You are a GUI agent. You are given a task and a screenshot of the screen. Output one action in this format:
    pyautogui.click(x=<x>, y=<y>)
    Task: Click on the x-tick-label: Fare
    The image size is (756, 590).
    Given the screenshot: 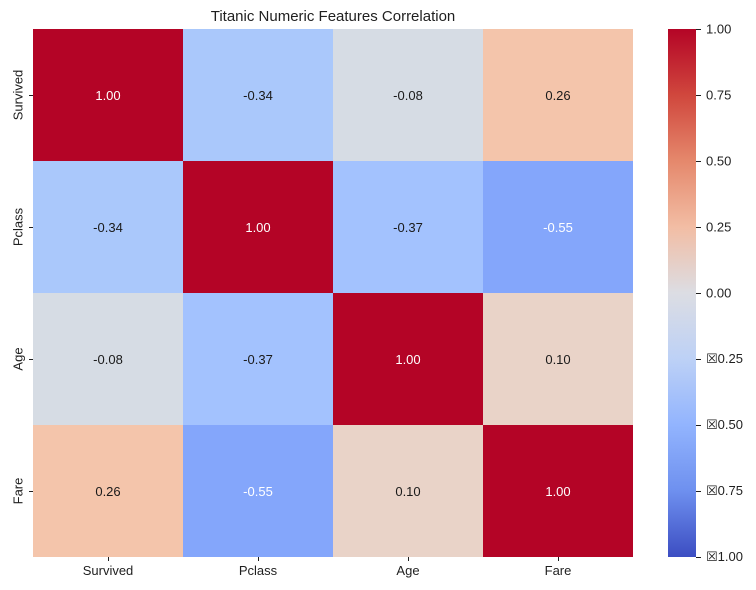 What is the action you would take?
    pyautogui.click(x=558, y=570)
    